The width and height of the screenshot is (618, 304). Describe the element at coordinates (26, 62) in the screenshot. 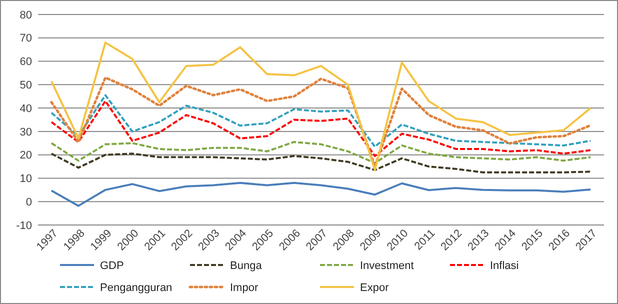

I see `y-tick-label: 60` at that location.